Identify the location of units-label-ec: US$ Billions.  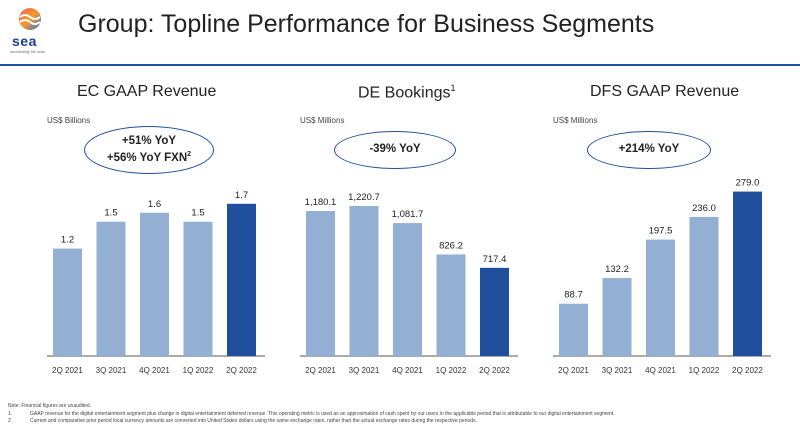
(69, 120).